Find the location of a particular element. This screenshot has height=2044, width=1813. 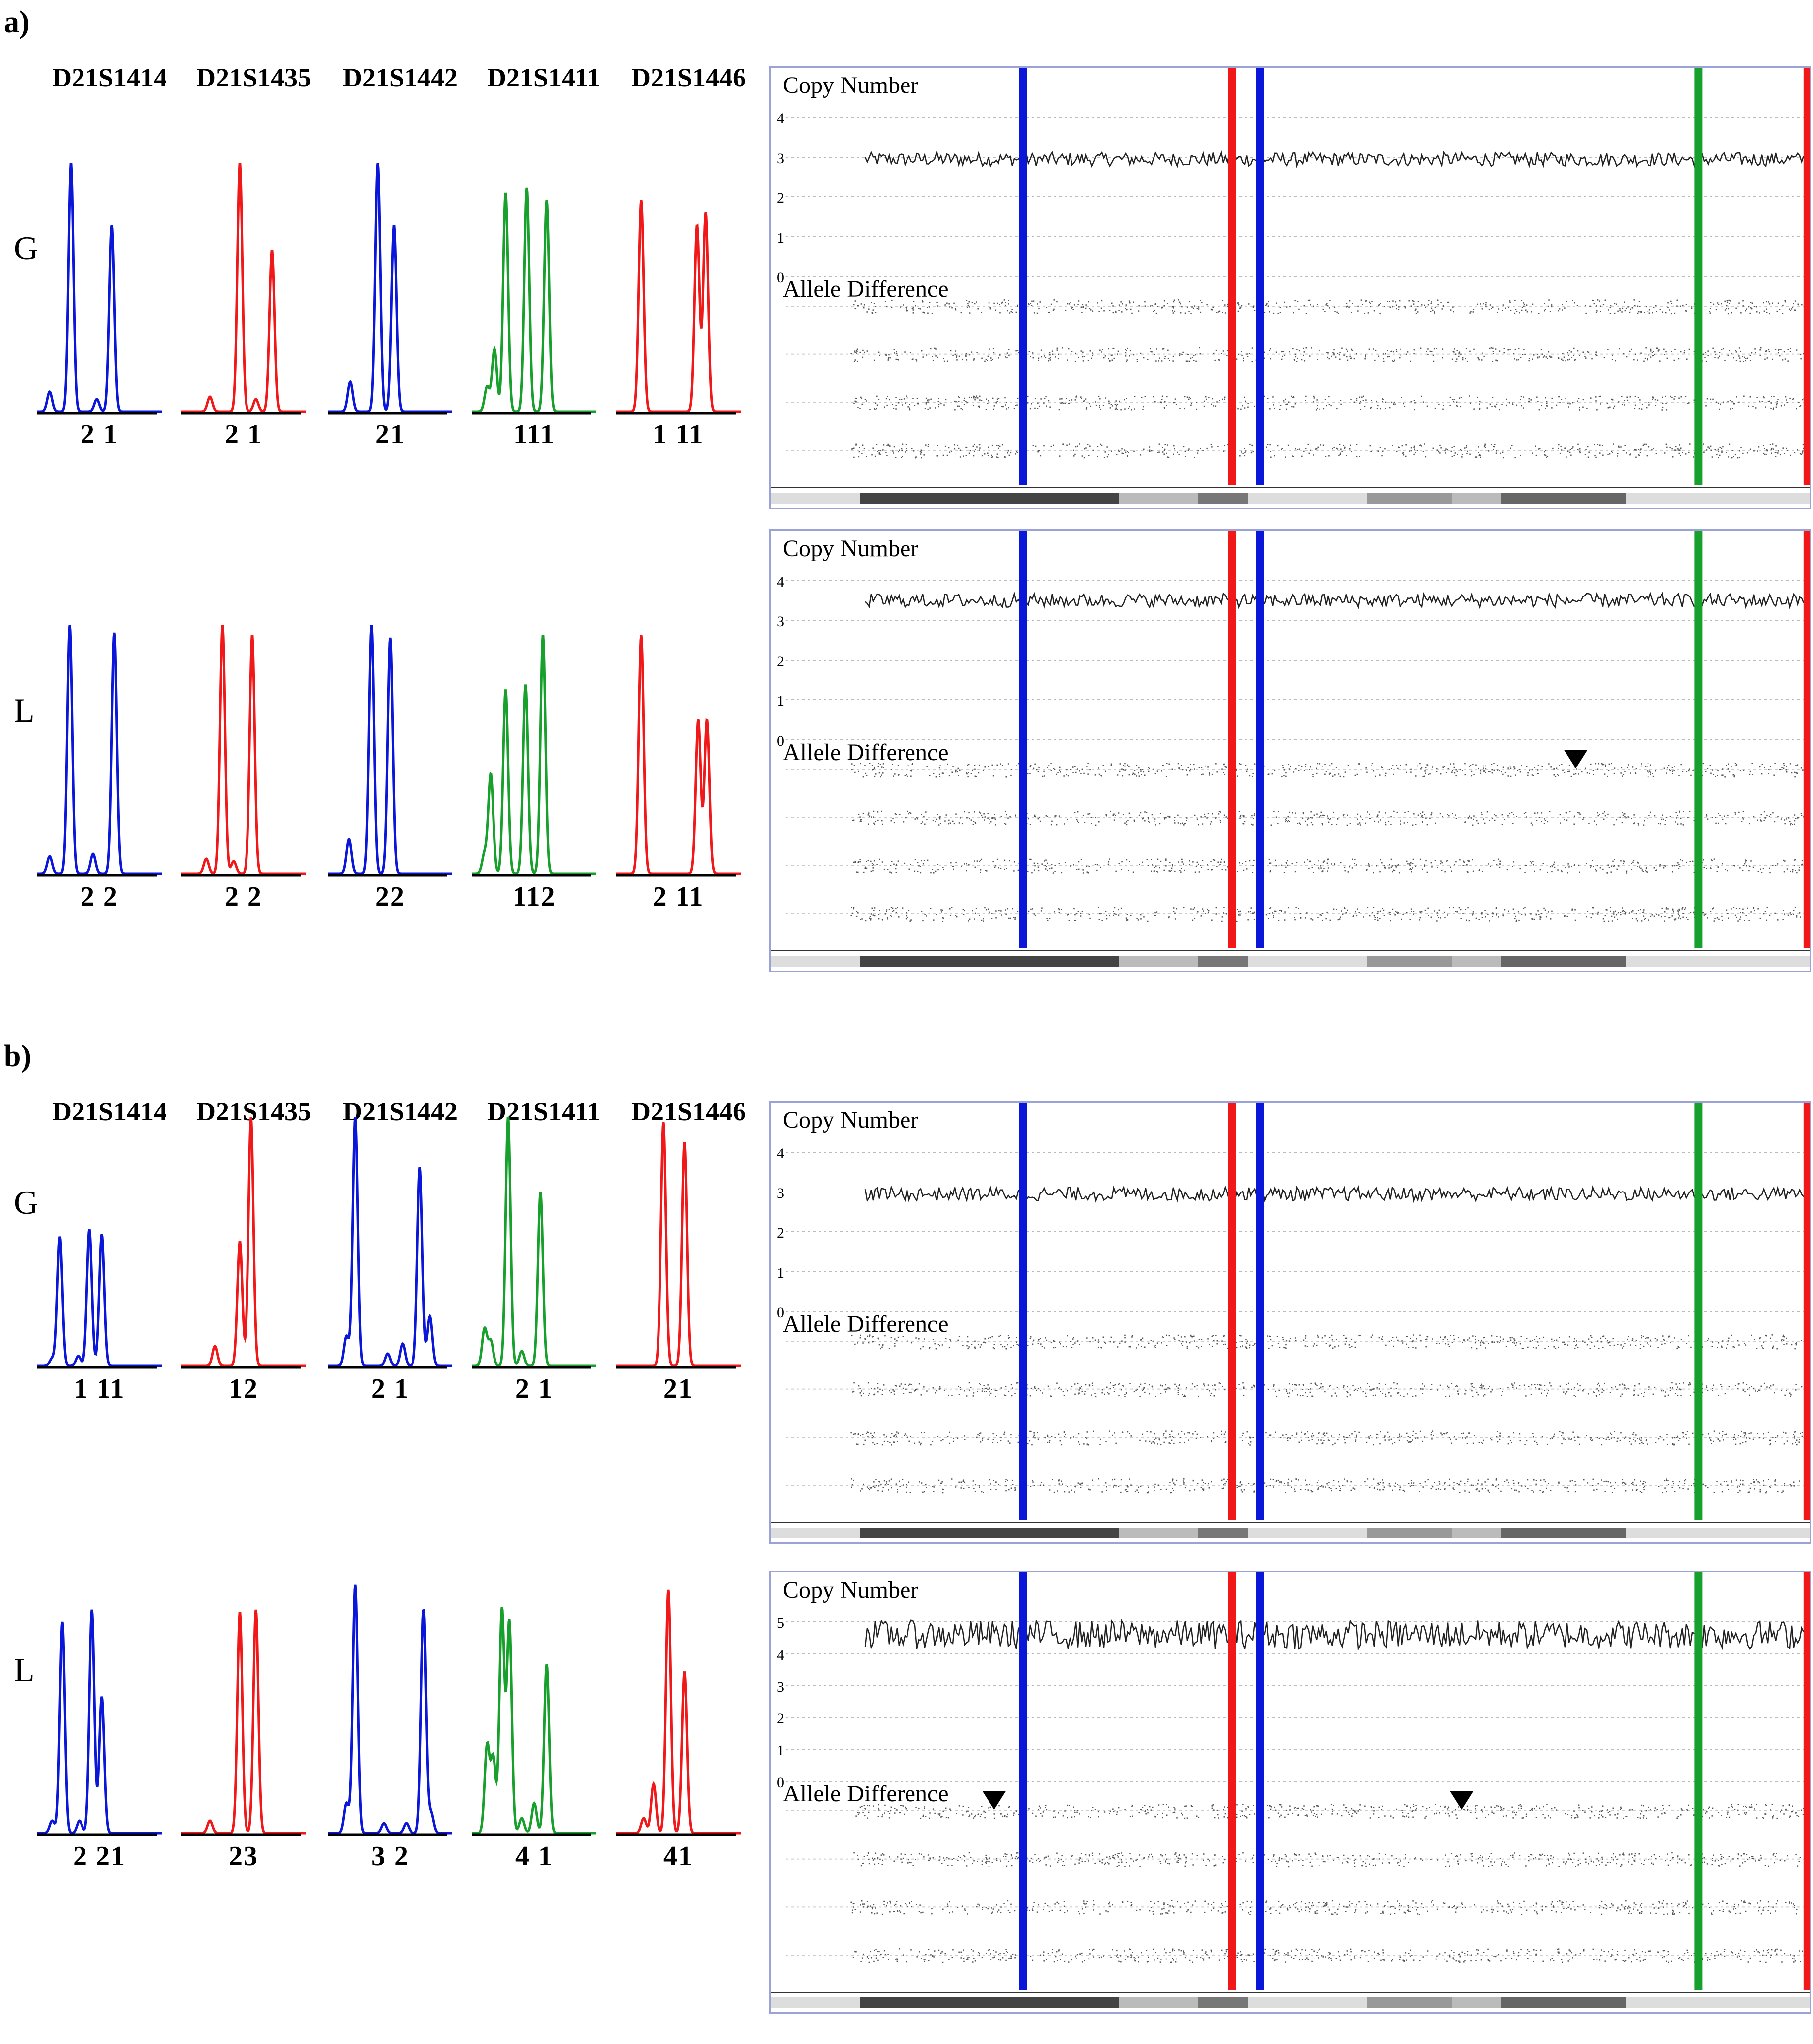

marker-header-D21S1442: D21S1442 is located at coordinates (400, 77).